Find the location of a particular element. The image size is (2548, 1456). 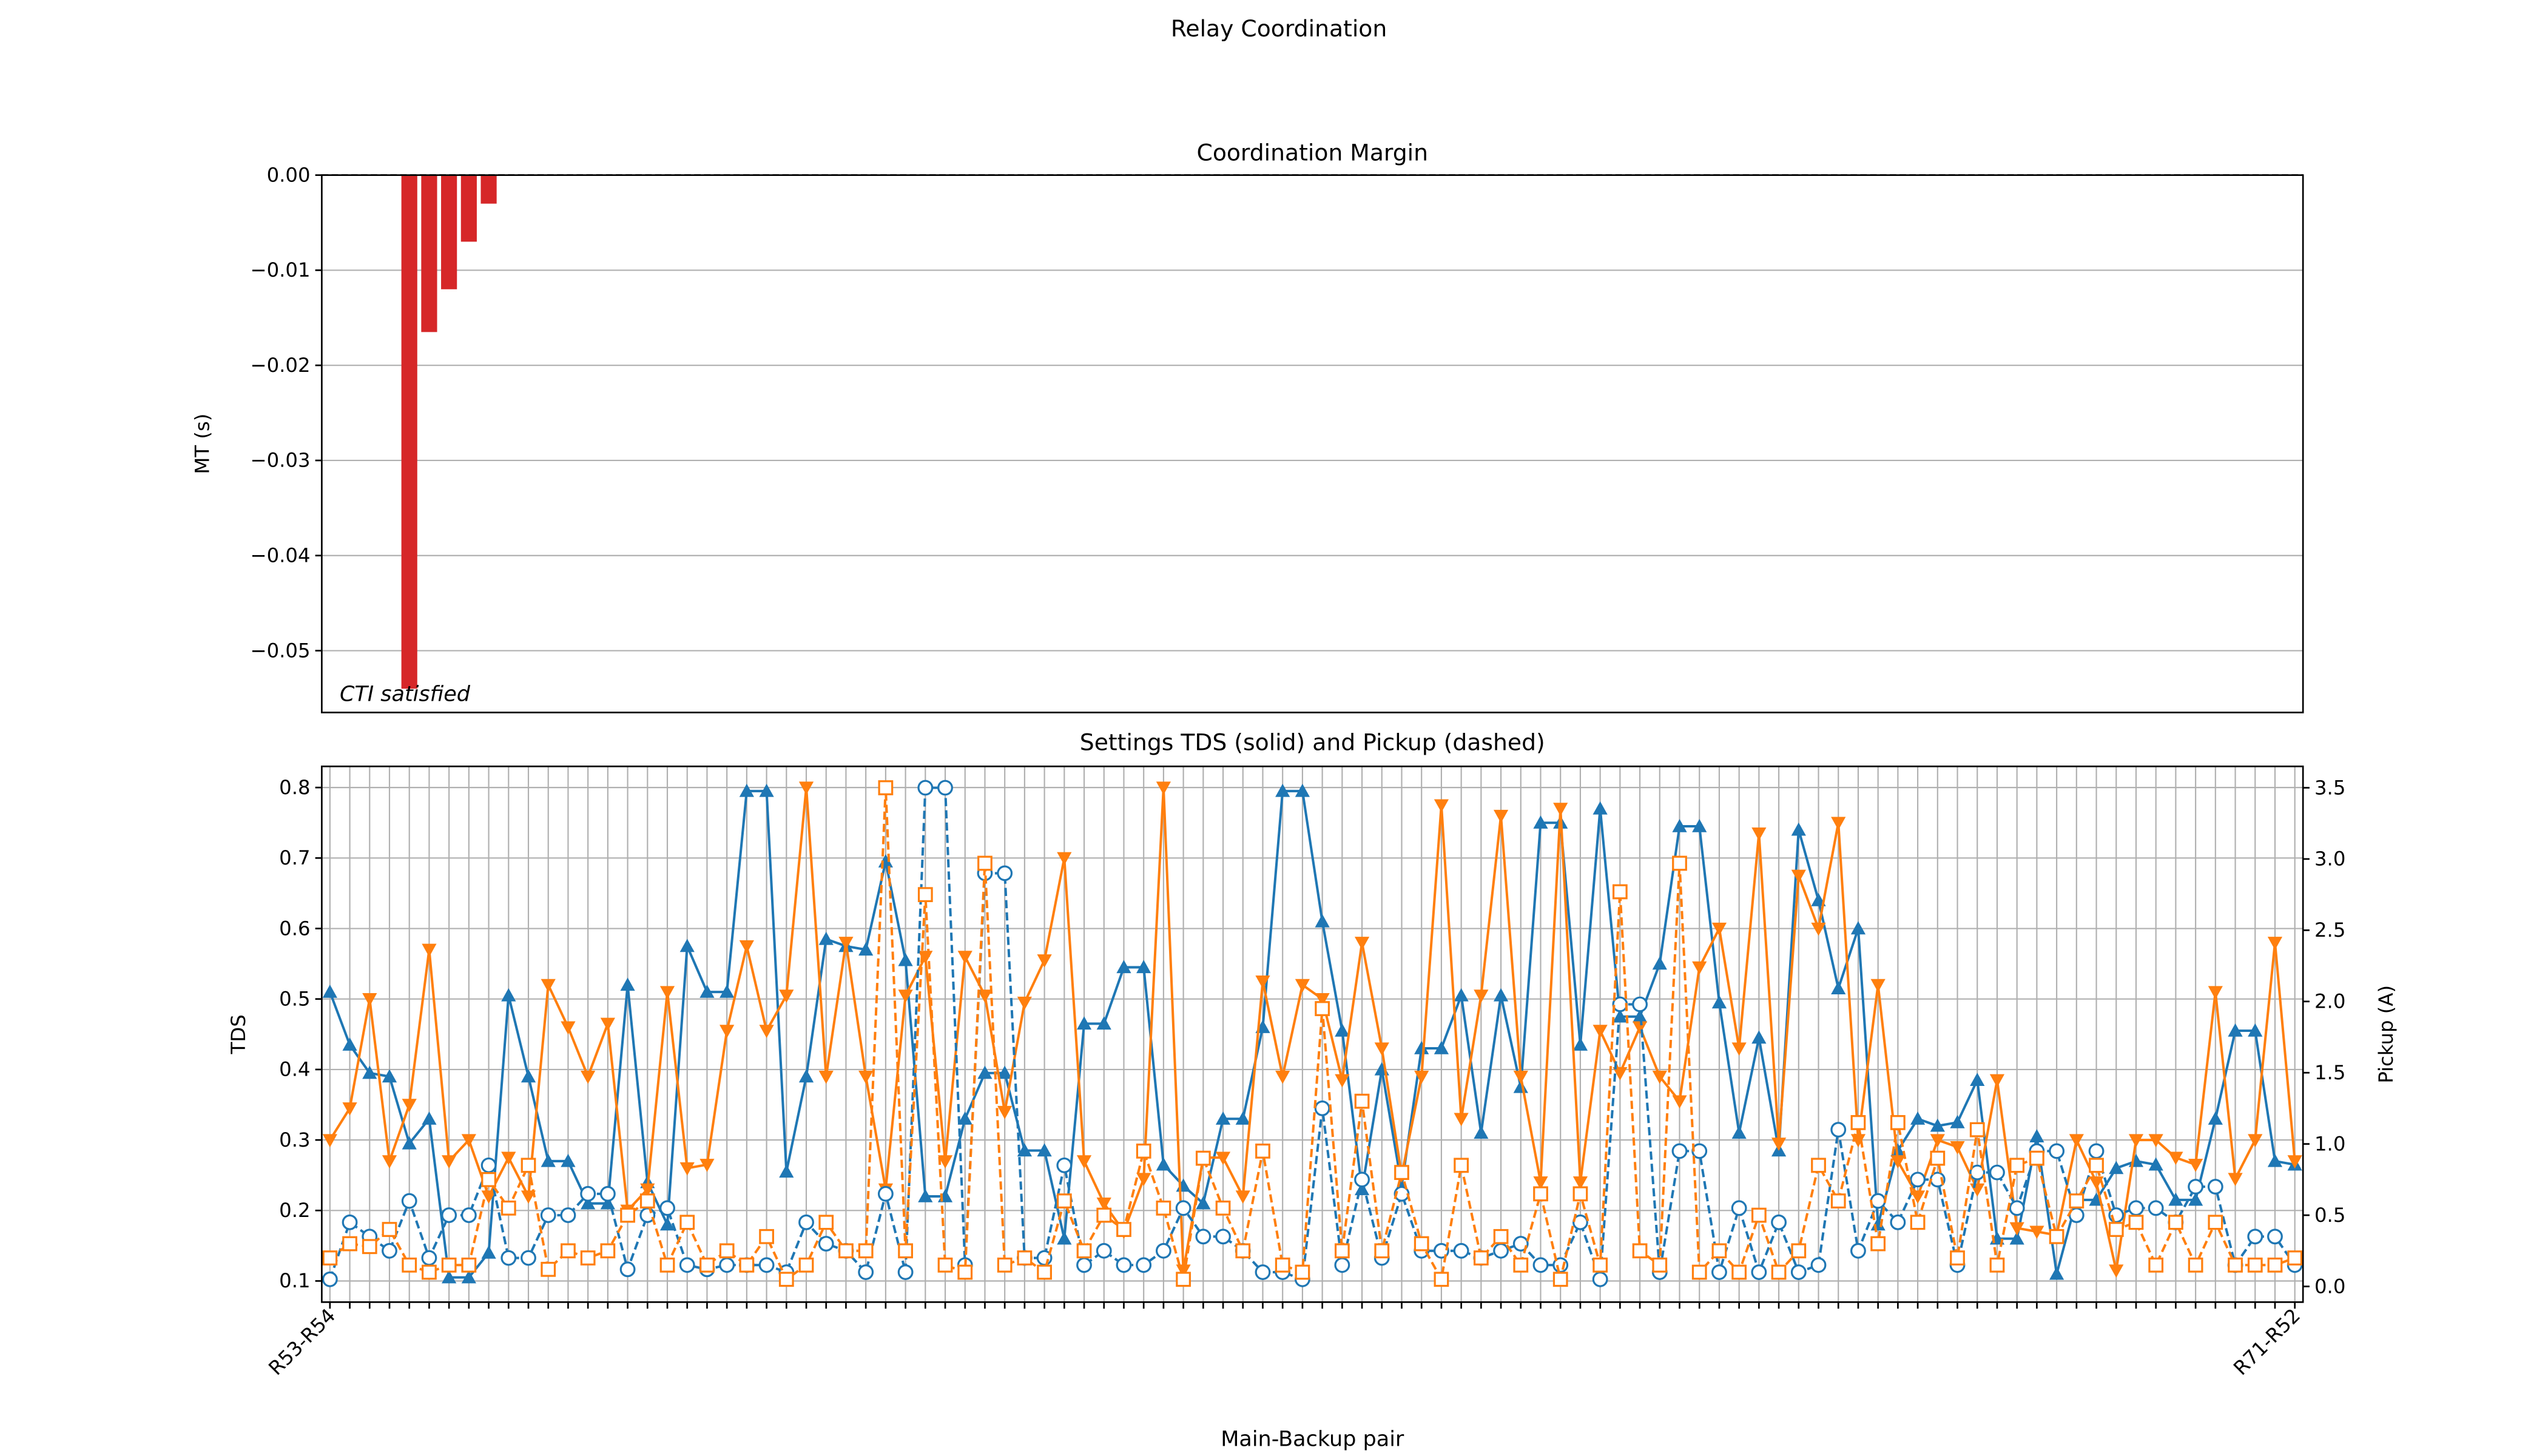

y-tick-label: 0.00 is located at coordinates (289, 174).